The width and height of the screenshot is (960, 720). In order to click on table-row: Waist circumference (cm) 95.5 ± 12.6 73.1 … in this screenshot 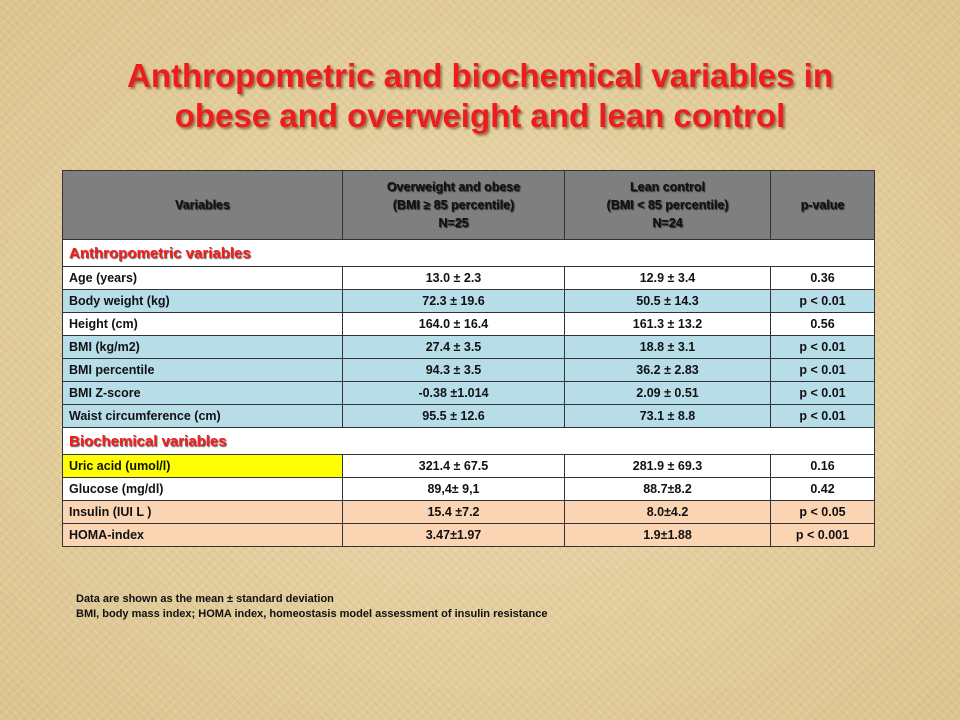, I will do `click(468, 416)`.